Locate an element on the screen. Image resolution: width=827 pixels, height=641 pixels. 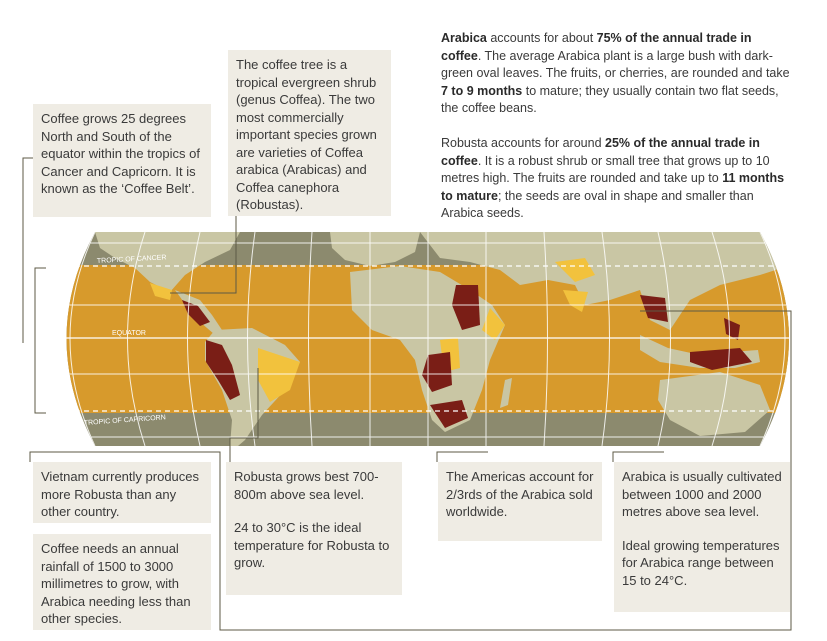
leader-belt-bracket is located at coordinates (40, 340).